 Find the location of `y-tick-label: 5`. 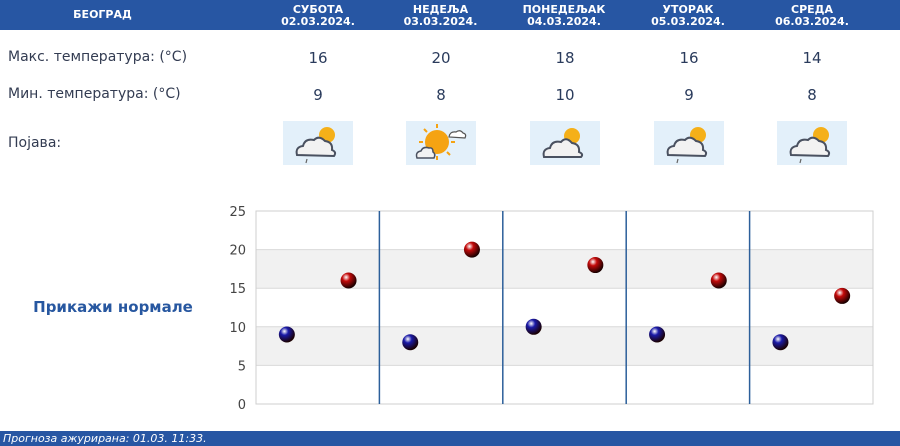

y-tick-label: 5 is located at coordinates (242, 366).